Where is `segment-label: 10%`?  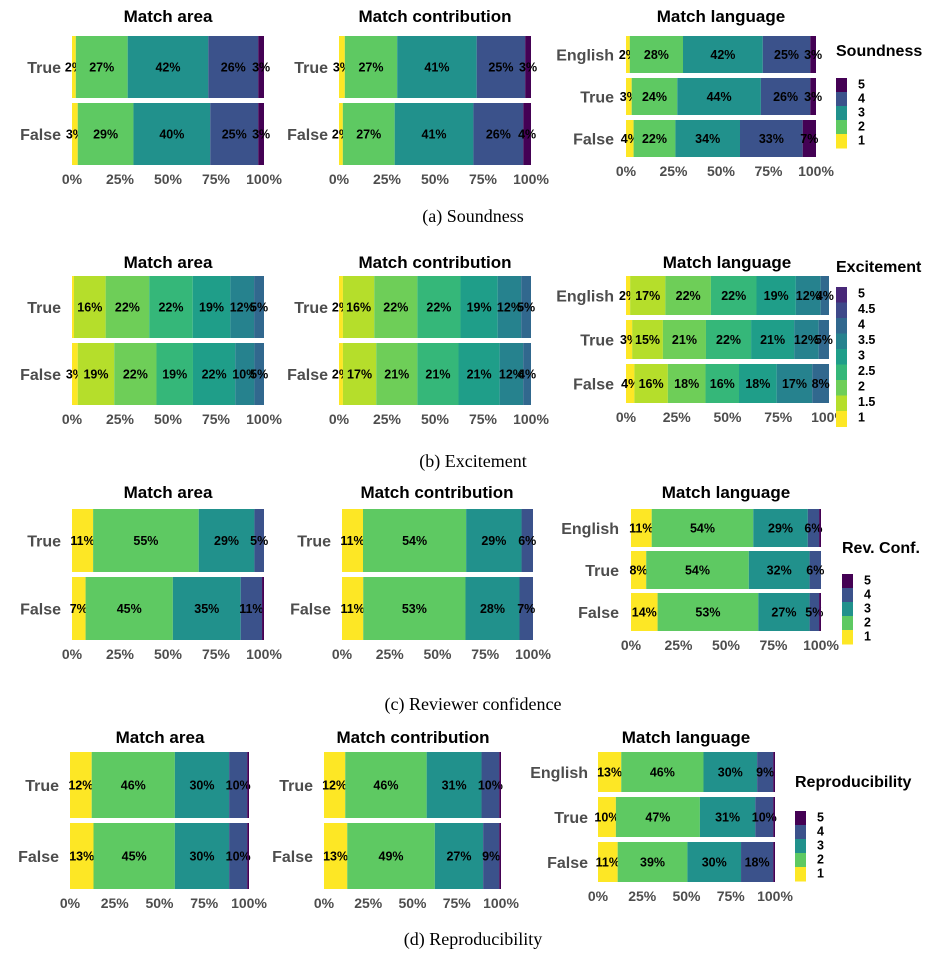
segment-label: 10% is located at coordinates (490, 786).